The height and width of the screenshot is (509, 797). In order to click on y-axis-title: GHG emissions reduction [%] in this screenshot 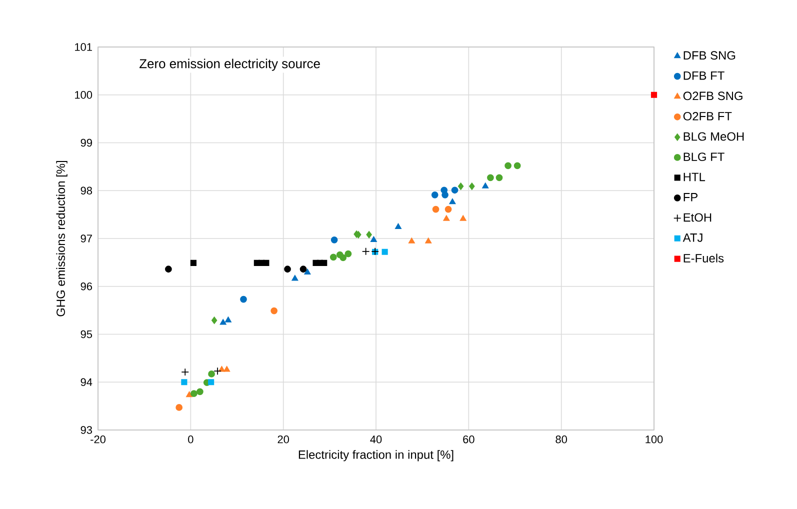, I will do `click(62, 238)`.